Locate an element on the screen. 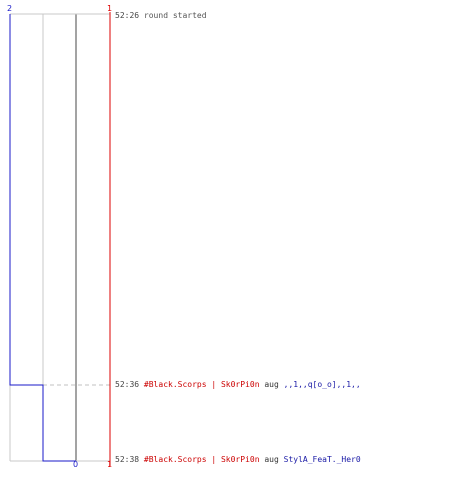  victim-name: StylA_FeaT._Her0 is located at coordinates (322, 459).